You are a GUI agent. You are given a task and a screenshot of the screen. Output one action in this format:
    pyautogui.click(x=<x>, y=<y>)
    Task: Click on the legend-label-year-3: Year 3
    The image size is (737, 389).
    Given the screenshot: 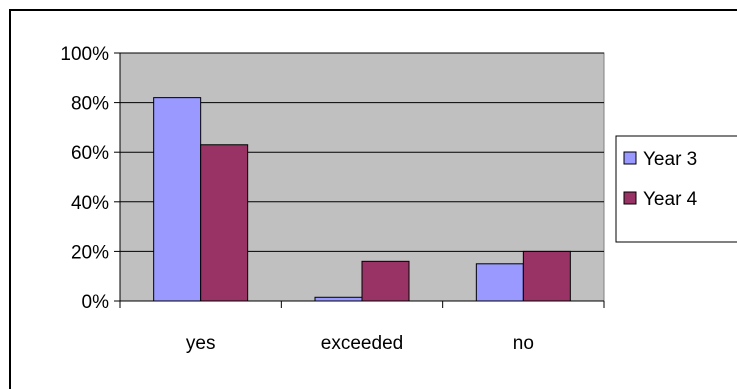 What is the action you would take?
    pyautogui.click(x=670, y=159)
    